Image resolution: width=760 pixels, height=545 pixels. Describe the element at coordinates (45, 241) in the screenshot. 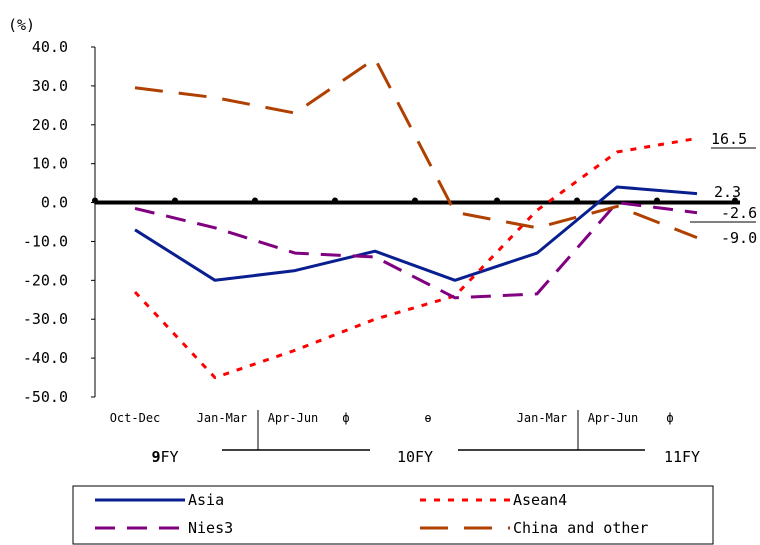

I see `y-tick-label: -10.0` at that location.